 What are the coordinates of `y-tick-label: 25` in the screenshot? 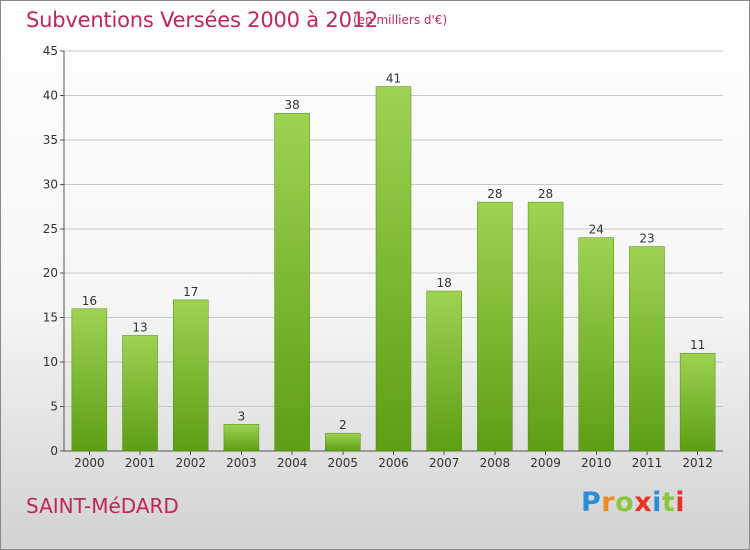 It's located at (50, 229).